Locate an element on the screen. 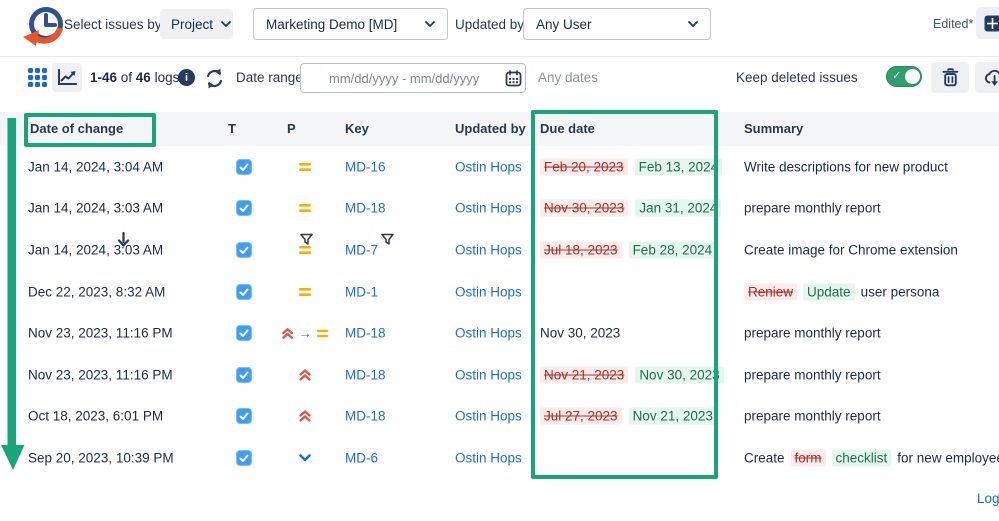  key-filter-icon is located at coordinates (387, 239).